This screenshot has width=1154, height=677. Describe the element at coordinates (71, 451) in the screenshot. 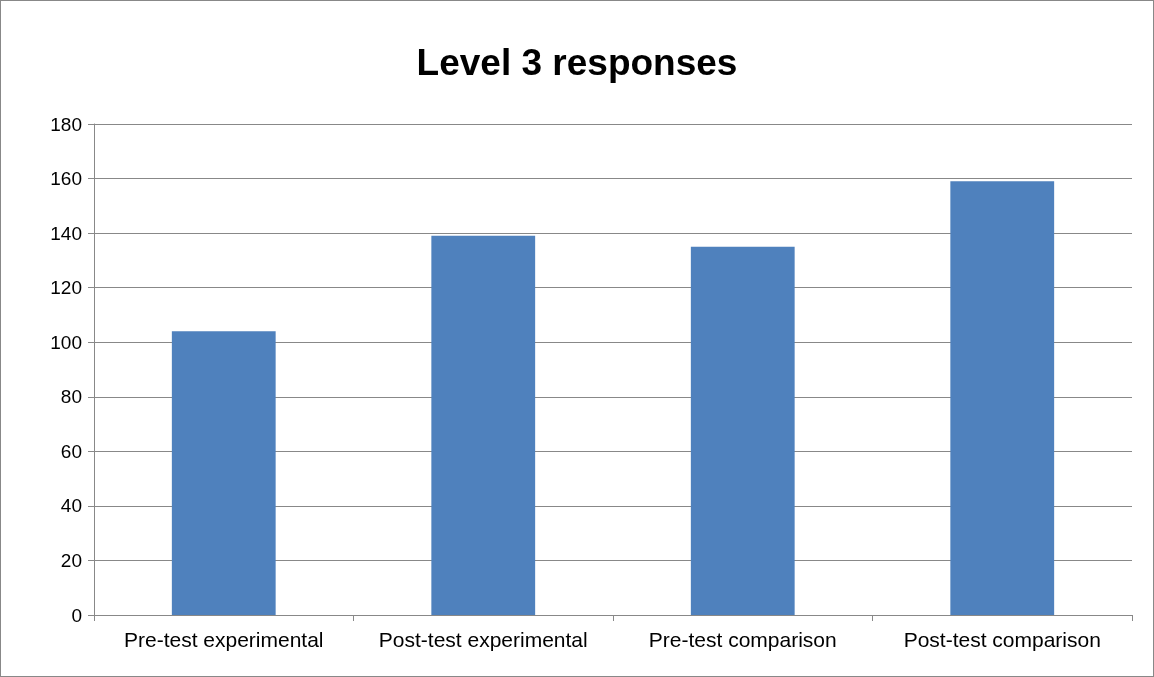

I see `y-tick-label: 60` at that location.